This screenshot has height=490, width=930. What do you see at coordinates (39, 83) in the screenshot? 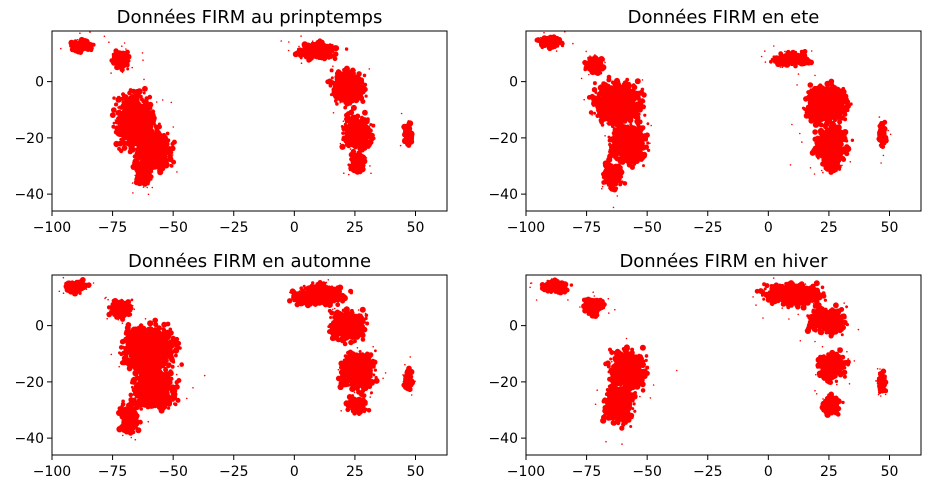
I see `y-tick-label: 0` at bounding box center [39, 83].